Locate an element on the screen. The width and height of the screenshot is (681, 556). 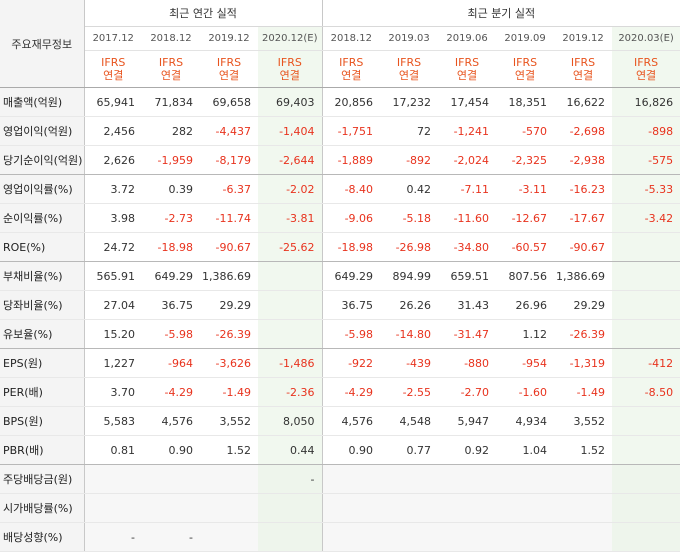
value-cell: 29.29 is located at coordinates (583, 305).